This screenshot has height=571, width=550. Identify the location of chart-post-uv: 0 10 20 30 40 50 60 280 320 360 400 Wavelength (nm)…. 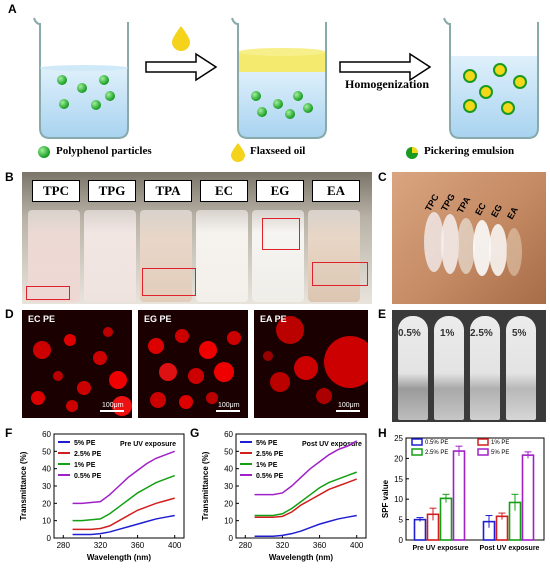
(284, 496).